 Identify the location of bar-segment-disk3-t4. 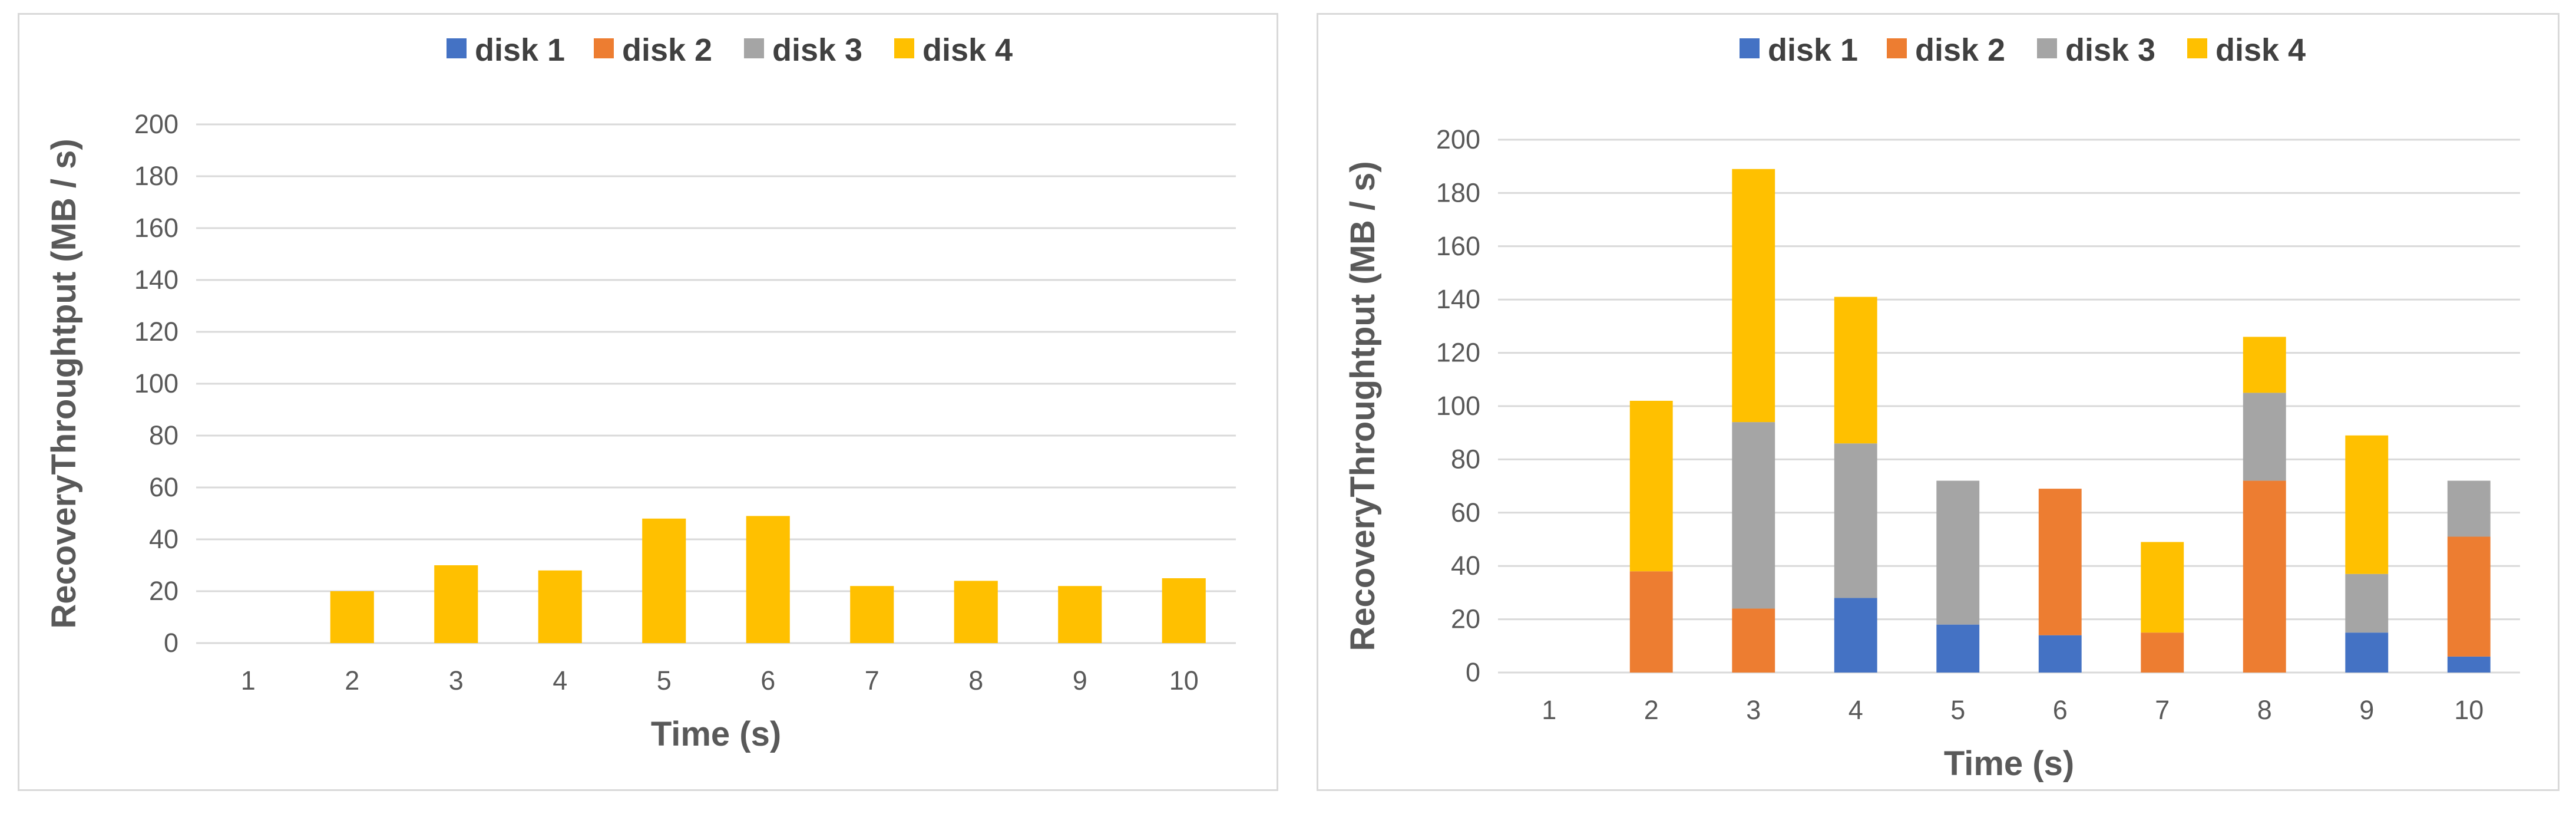
(1855, 520).